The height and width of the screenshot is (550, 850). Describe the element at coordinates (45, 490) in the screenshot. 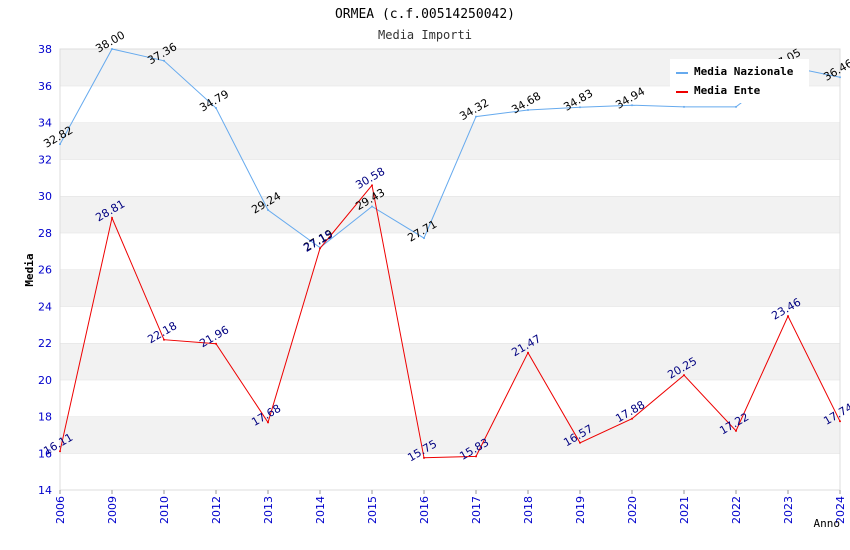

I see `y-tick-label: 14` at that location.